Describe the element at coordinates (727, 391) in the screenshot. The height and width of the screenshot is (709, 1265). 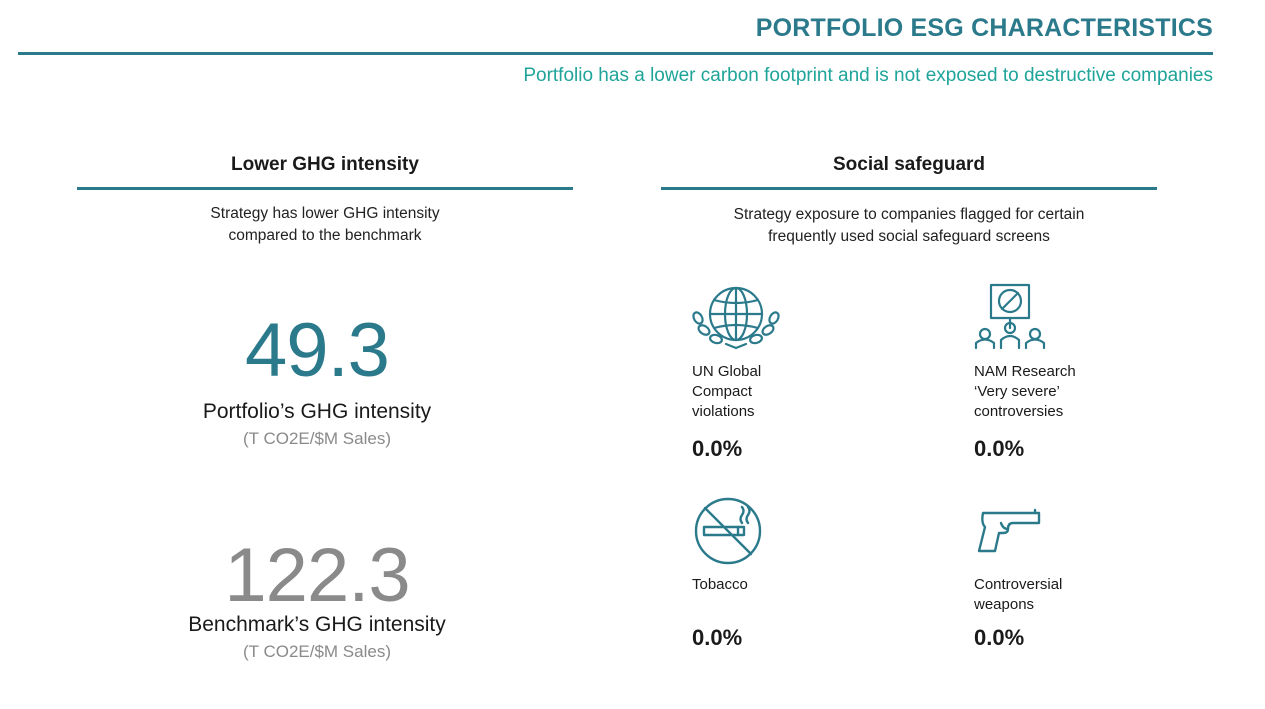
I see `tile-label-un-global-compact: UN Global Compact violations` at that location.